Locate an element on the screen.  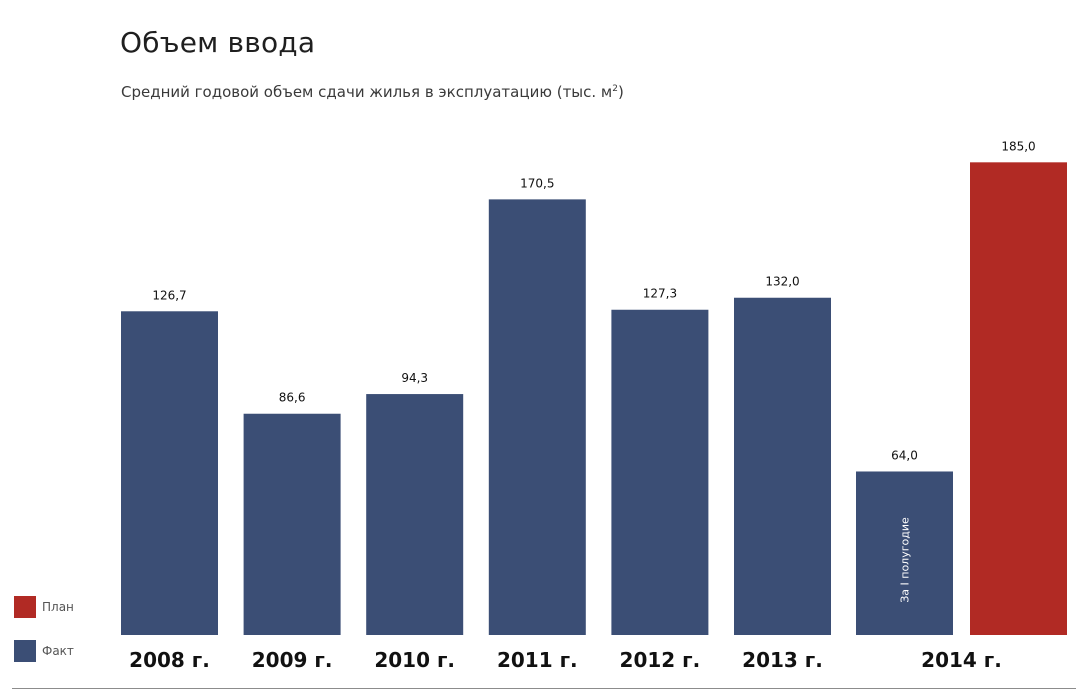
legend-item-plan: План is located at coordinates (44, 607).